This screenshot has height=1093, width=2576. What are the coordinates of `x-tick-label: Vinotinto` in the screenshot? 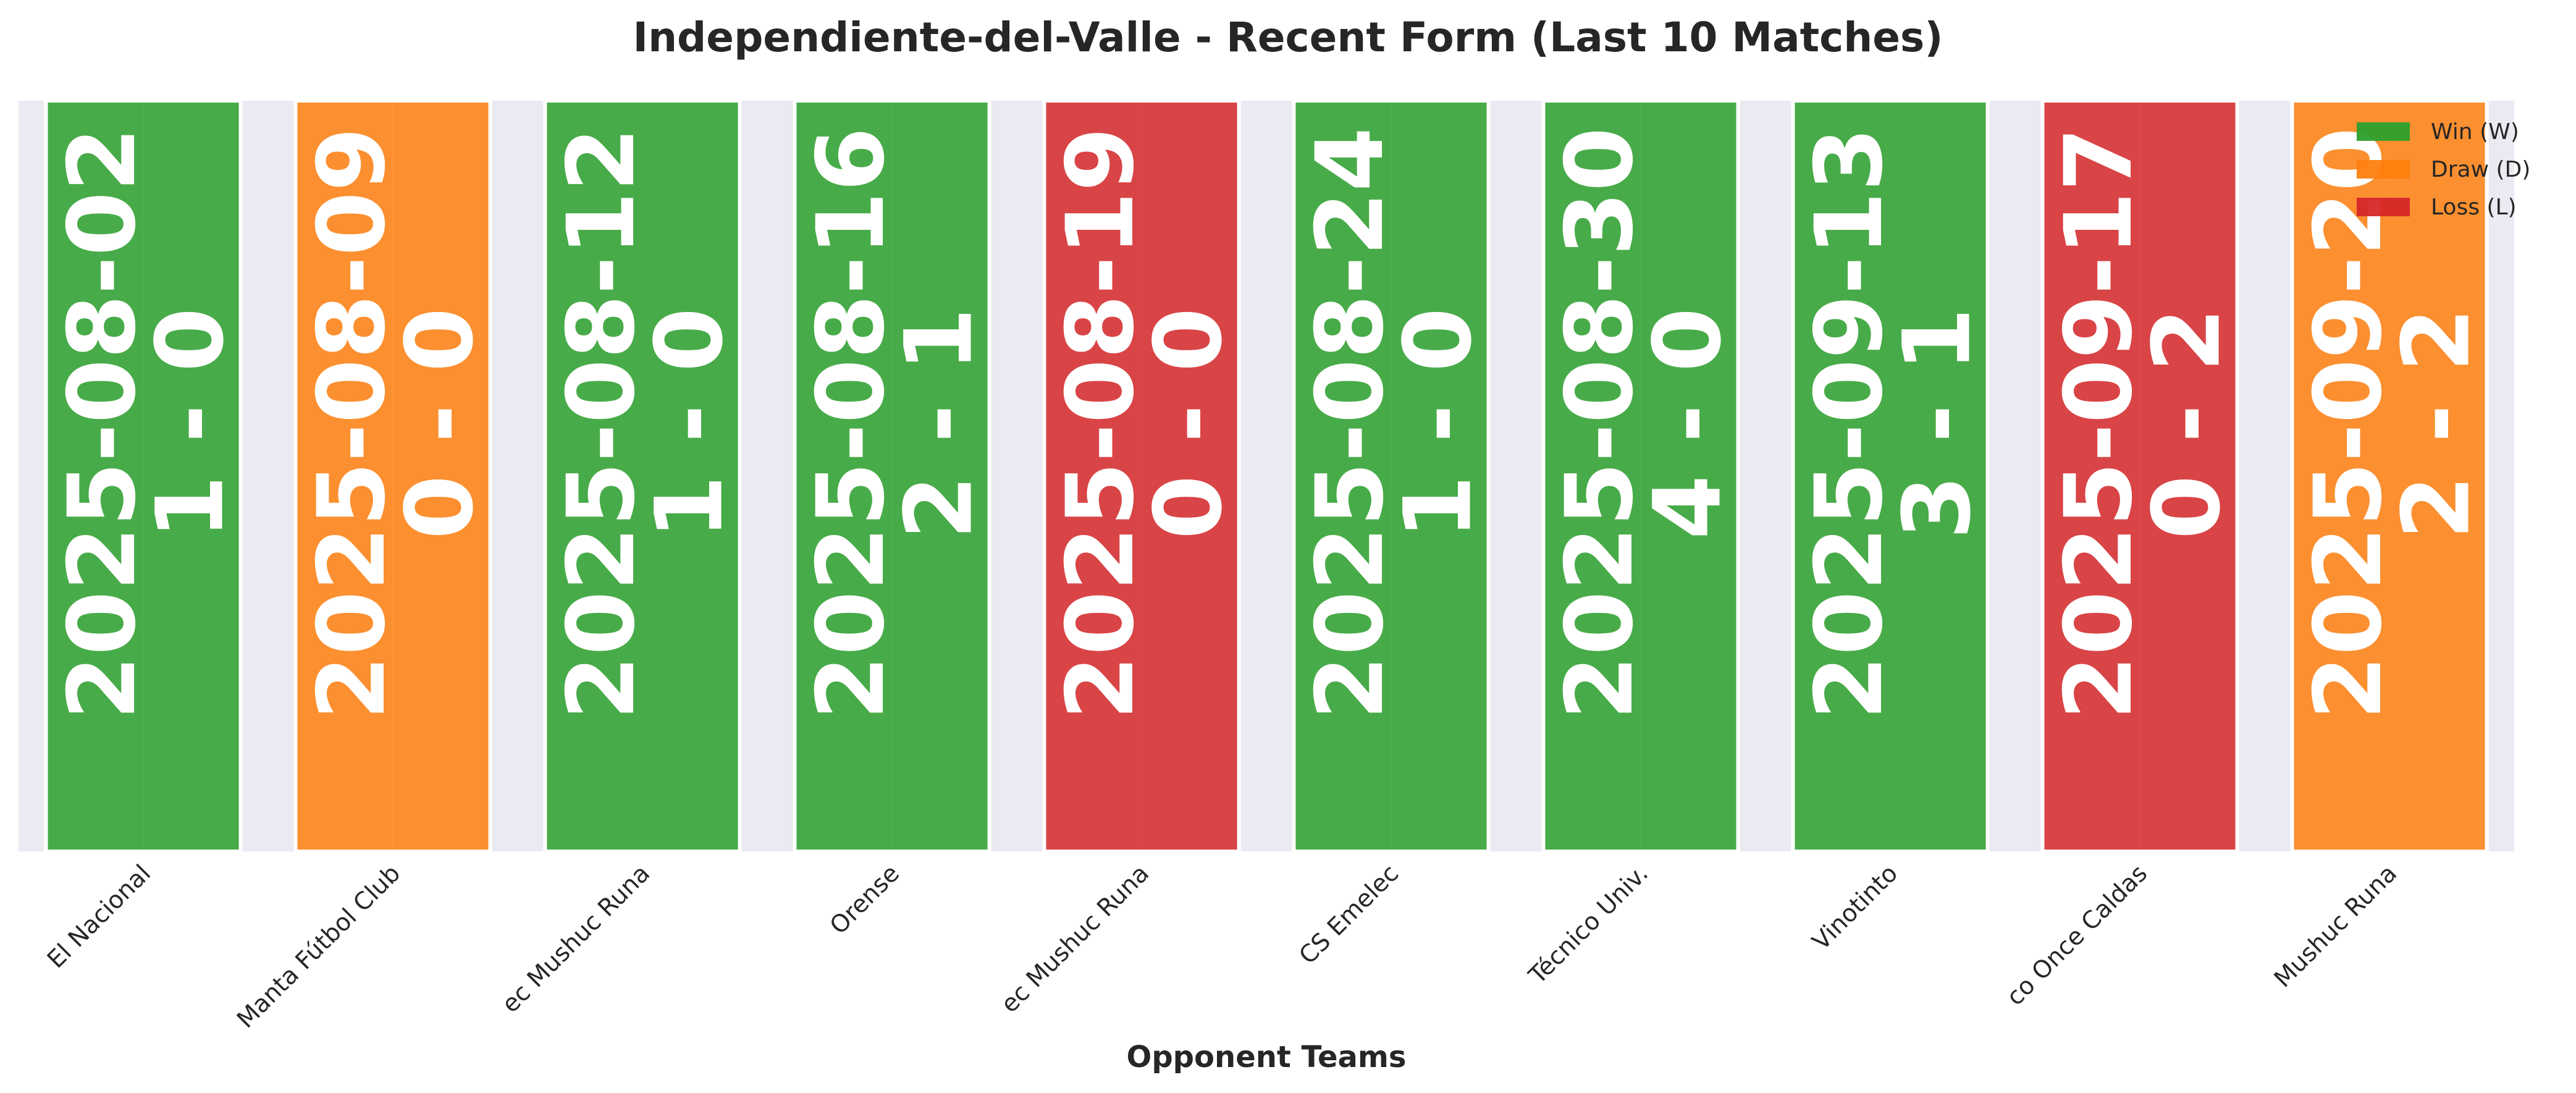 It's located at (1855, 908).